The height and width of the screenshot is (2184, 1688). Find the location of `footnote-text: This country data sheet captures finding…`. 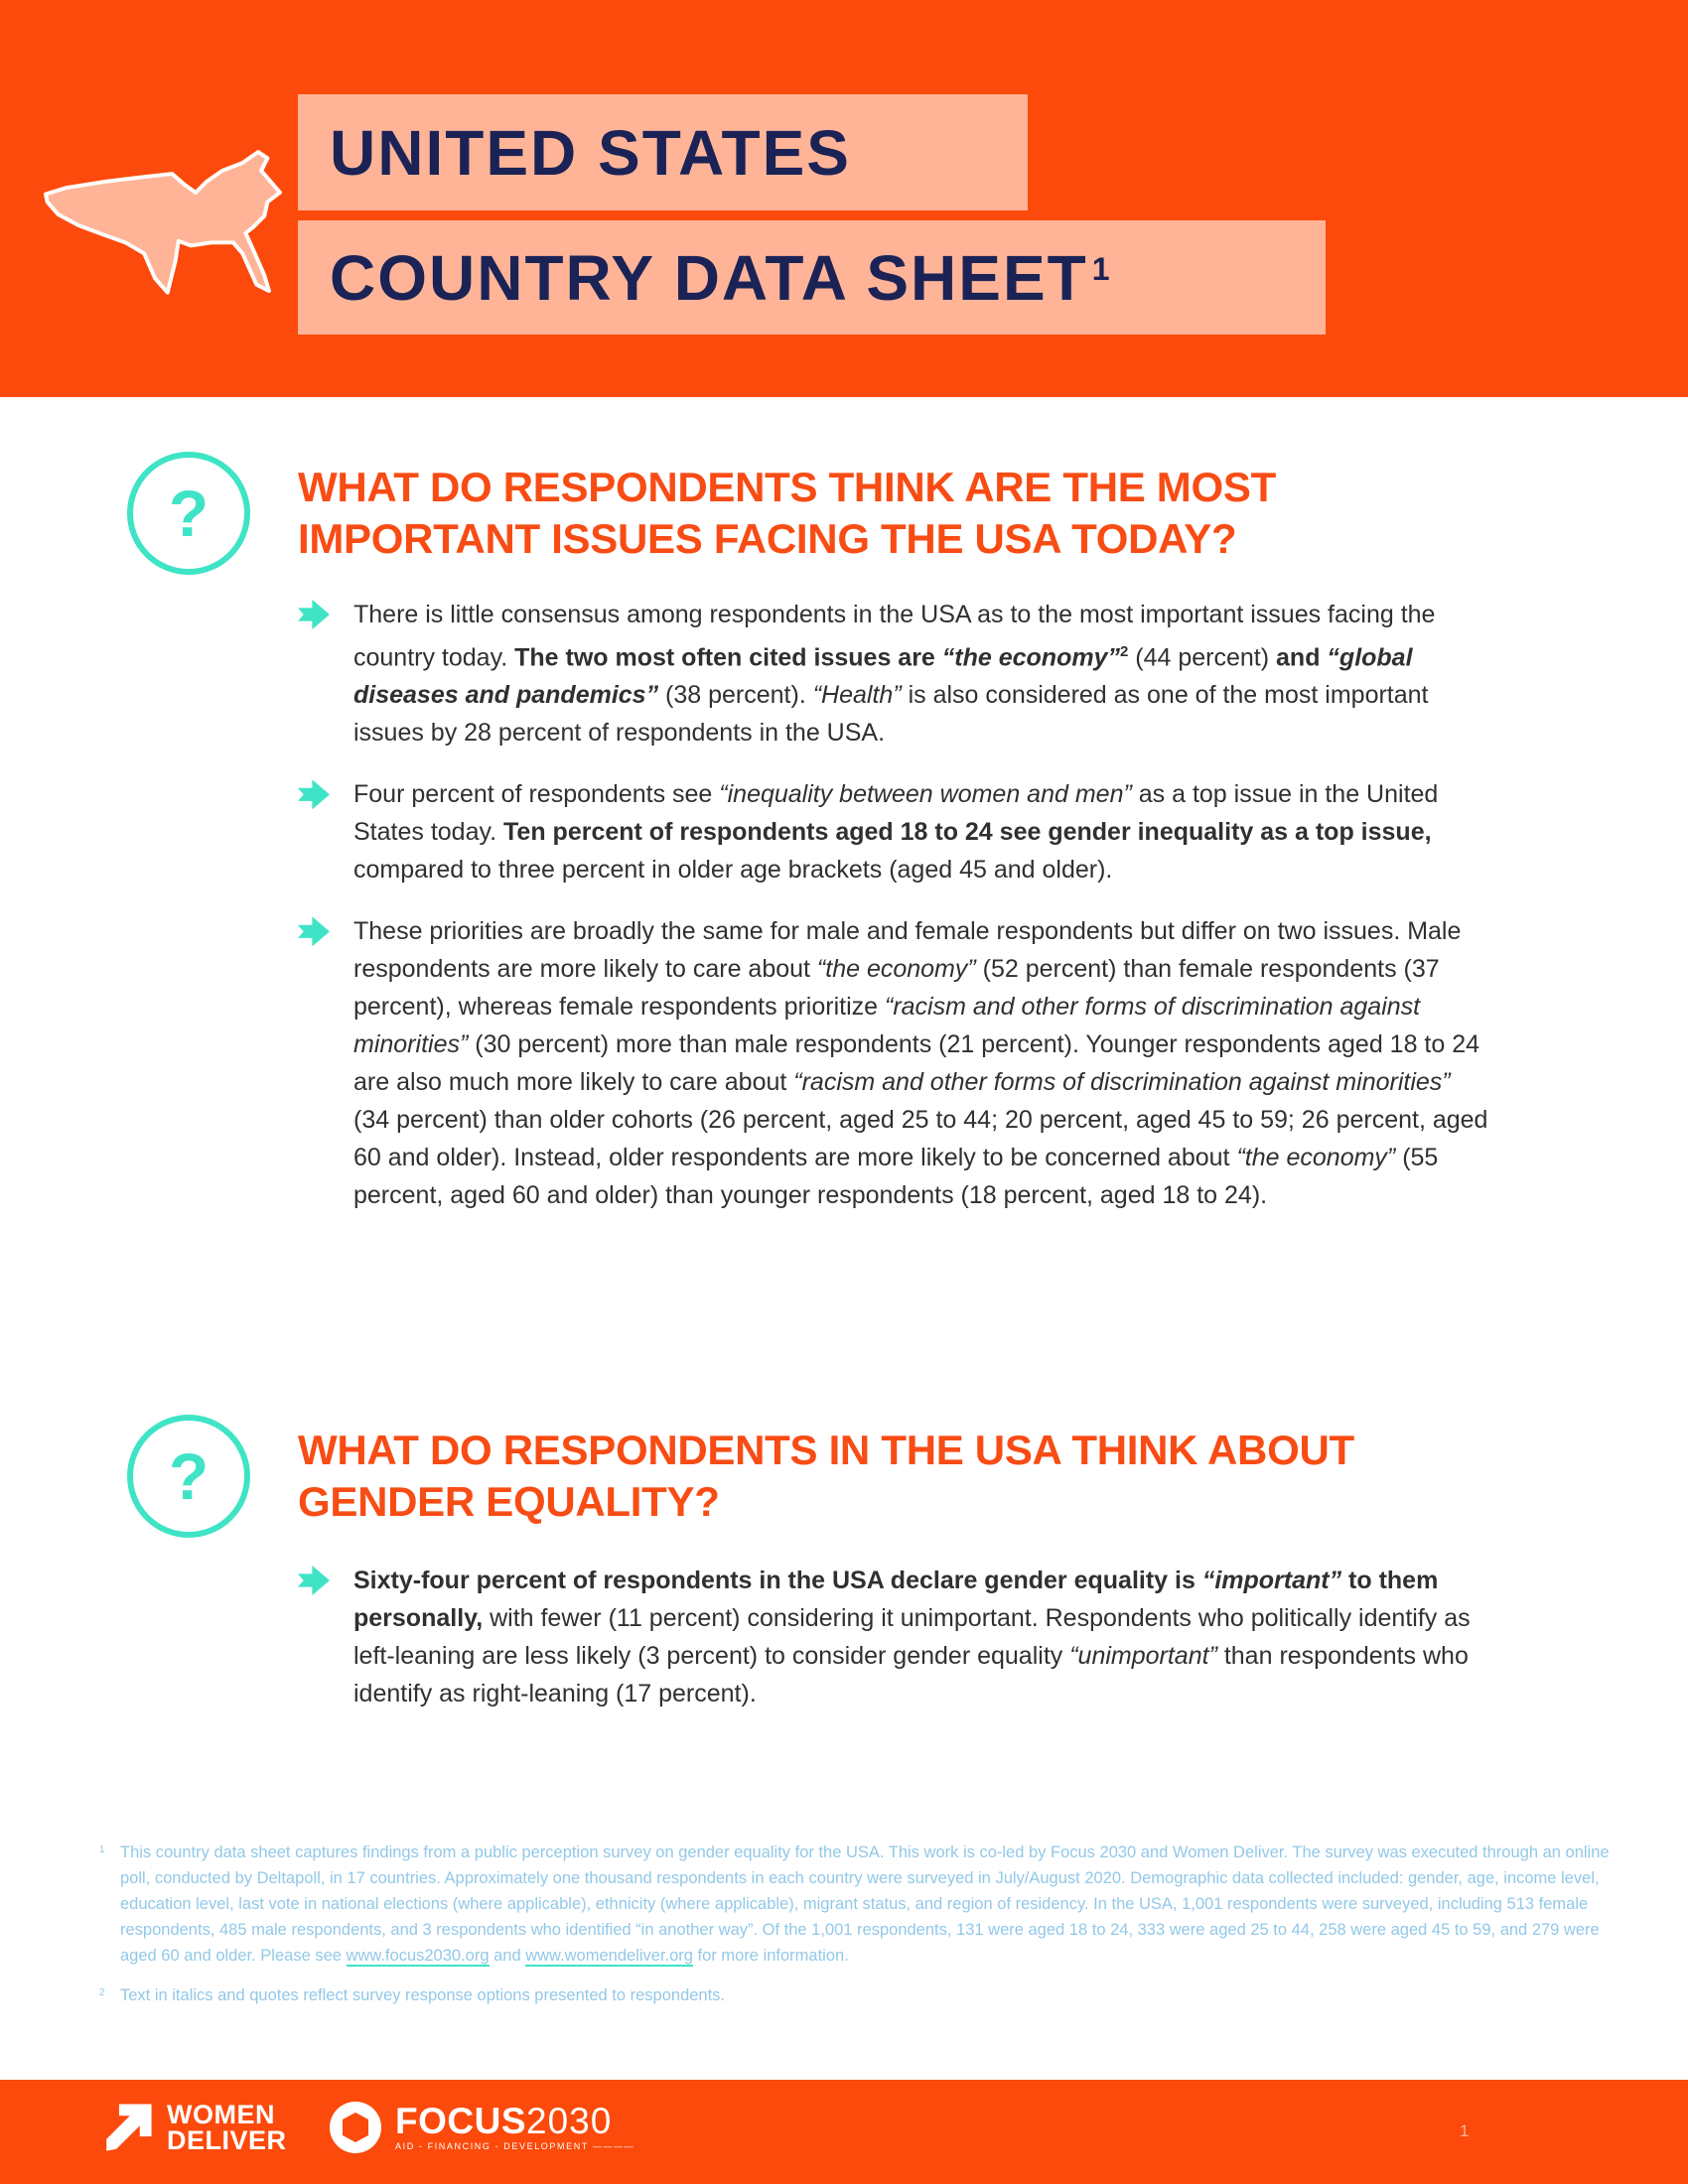

footnote-text: This country data sheet captures finding… is located at coordinates (865, 1905).